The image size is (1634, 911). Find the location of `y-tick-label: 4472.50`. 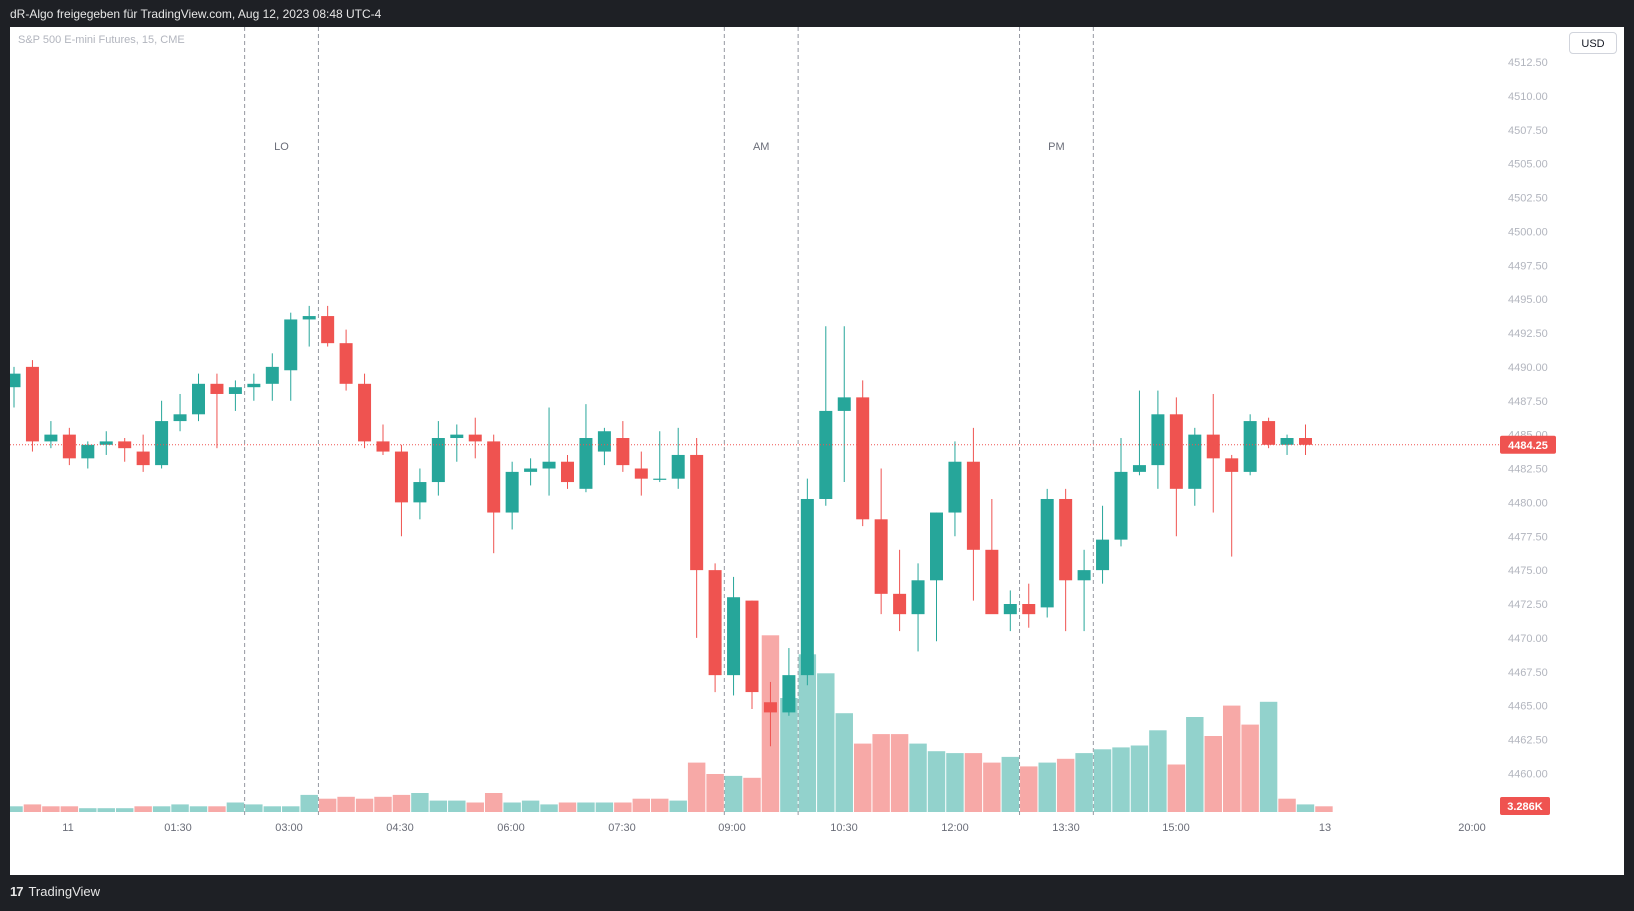

y-tick-label: 4472.50 is located at coordinates (1528, 605).